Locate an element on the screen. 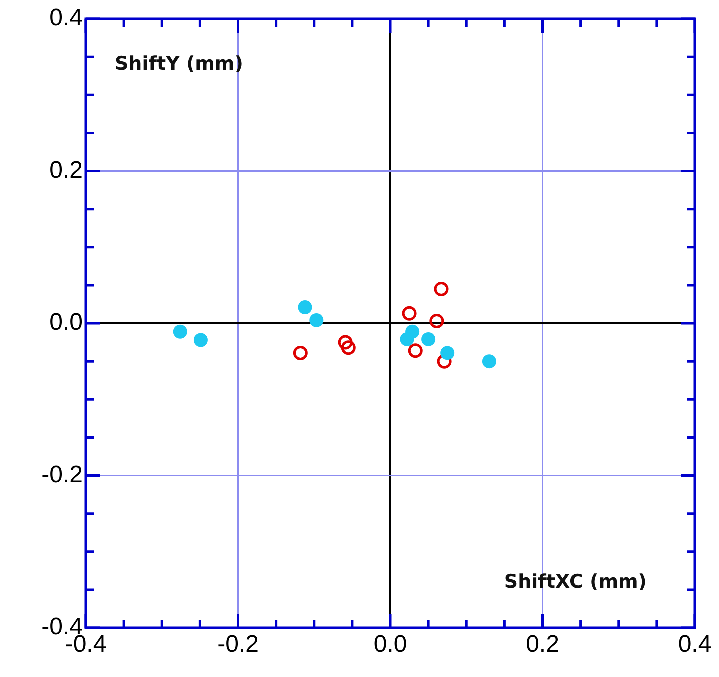 The image size is (719, 677). y-tick-label: 0.0 is located at coordinates (66, 322).